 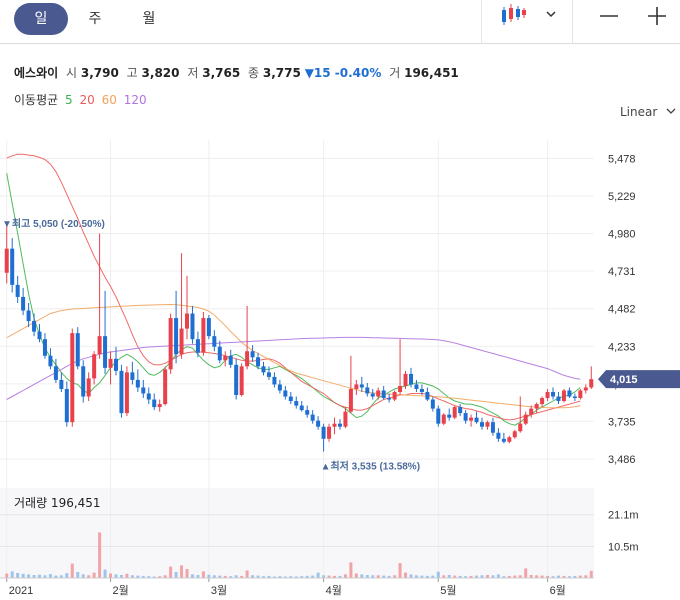 I want to click on y-tick-label: 4,731, so click(x=622, y=272).